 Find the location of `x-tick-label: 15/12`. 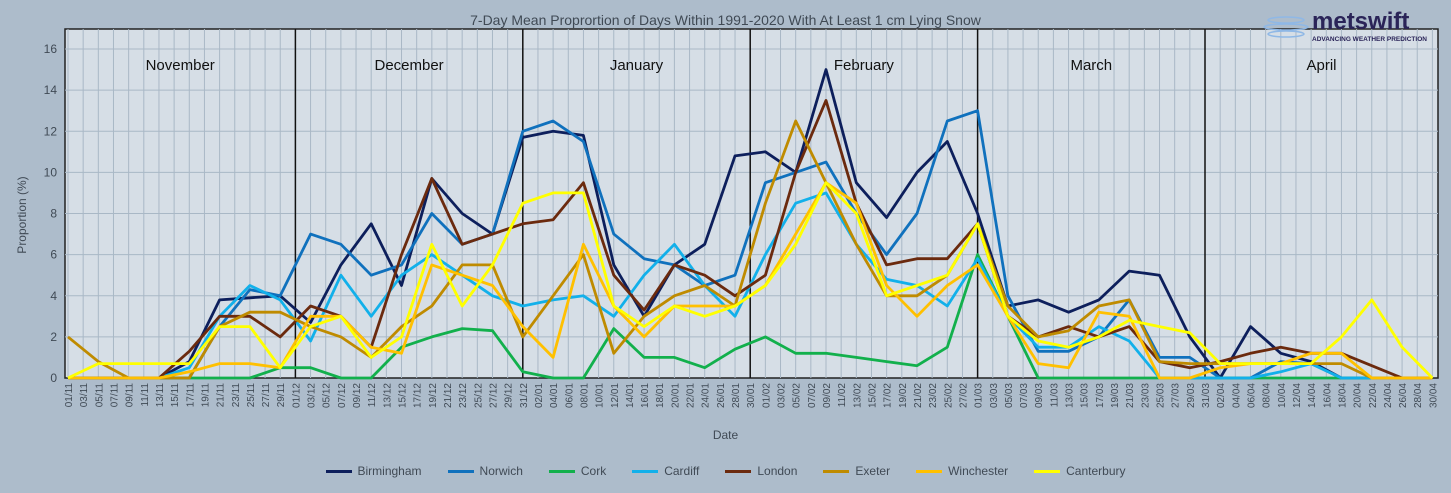

x-tick-label: 15/12 is located at coordinates (403, 395).